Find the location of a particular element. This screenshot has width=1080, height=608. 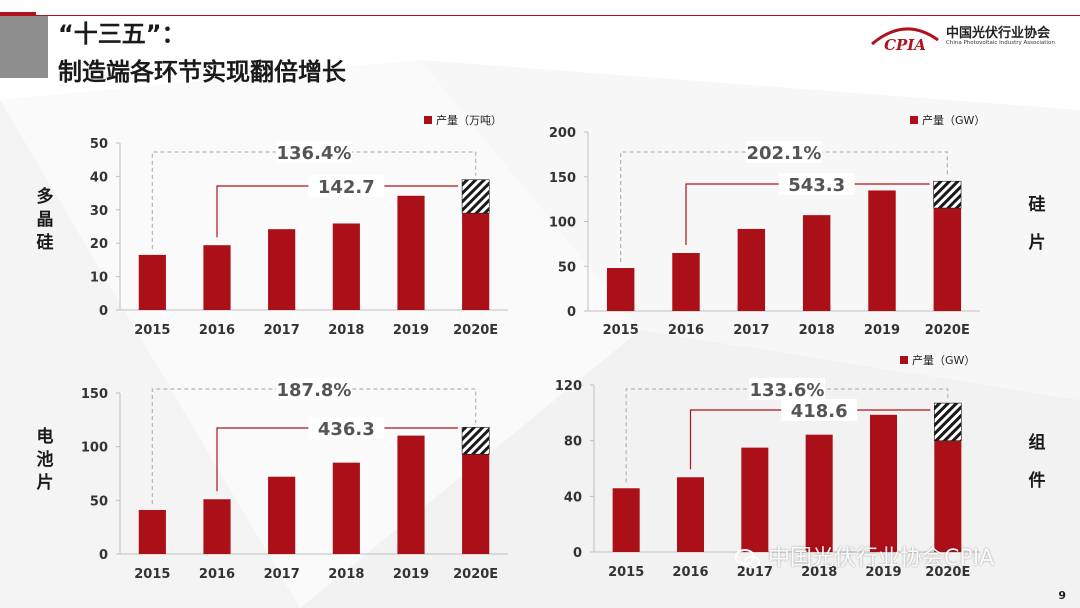

y-tick-label: 10 is located at coordinates (99, 278).